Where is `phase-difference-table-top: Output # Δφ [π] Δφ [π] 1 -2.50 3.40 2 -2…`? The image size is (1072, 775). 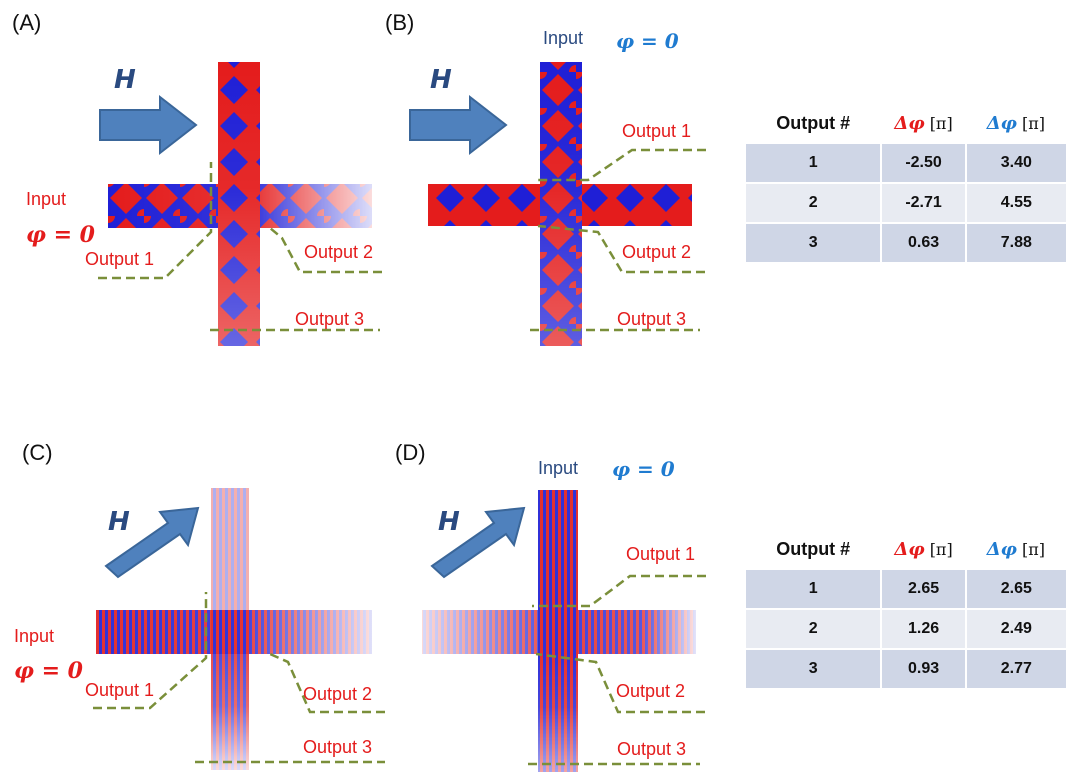
phase-difference-table-top: Output # Δφ [π] Δφ [π] 1 -2.50 3.40 2 -2… is located at coordinates (904, 183).